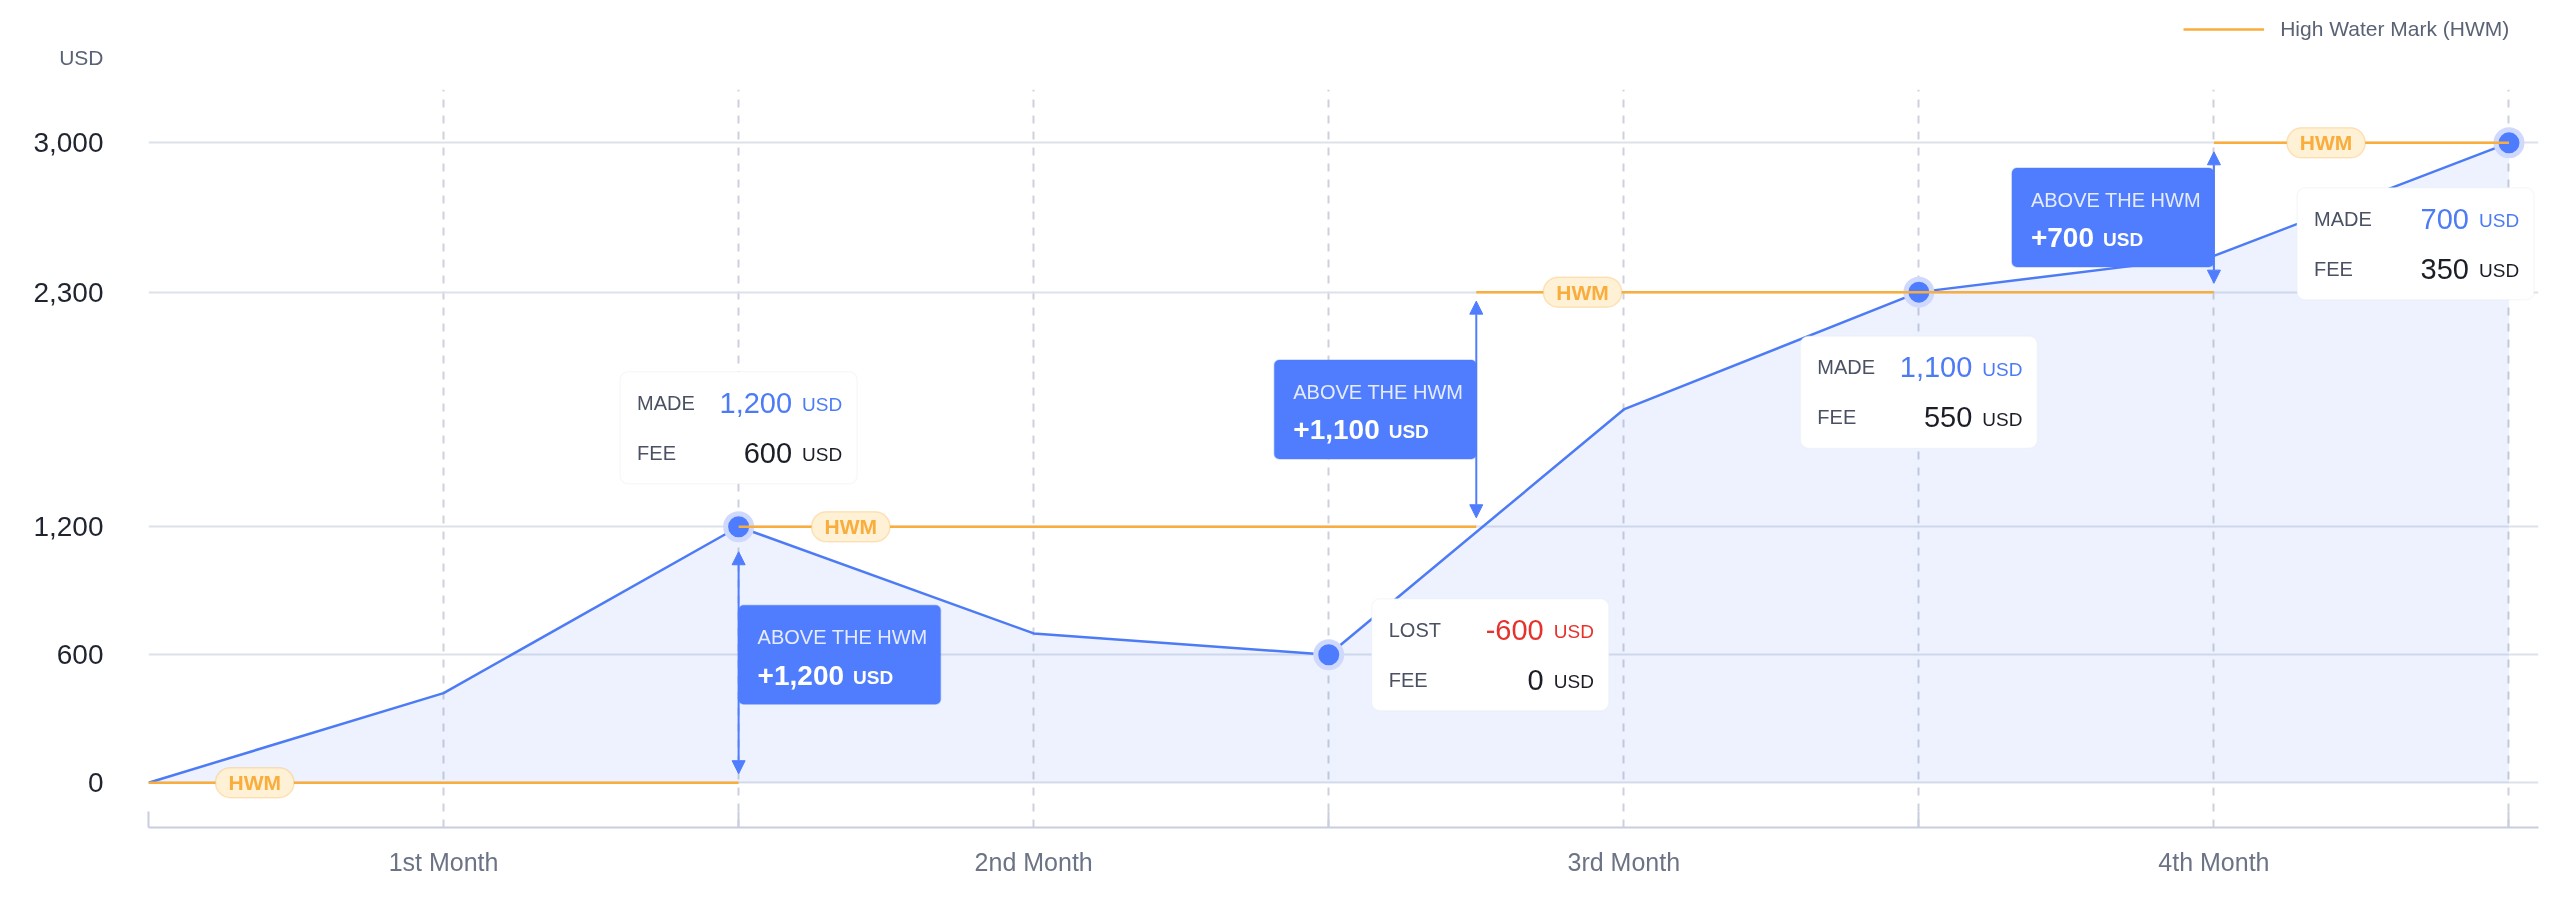 Image resolution: width=2560 pixels, height=914 pixels. Describe the element at coordinates (2395, 29) in the screenshot. I see `legend-label: High Water Mark (HWM)` at that location.